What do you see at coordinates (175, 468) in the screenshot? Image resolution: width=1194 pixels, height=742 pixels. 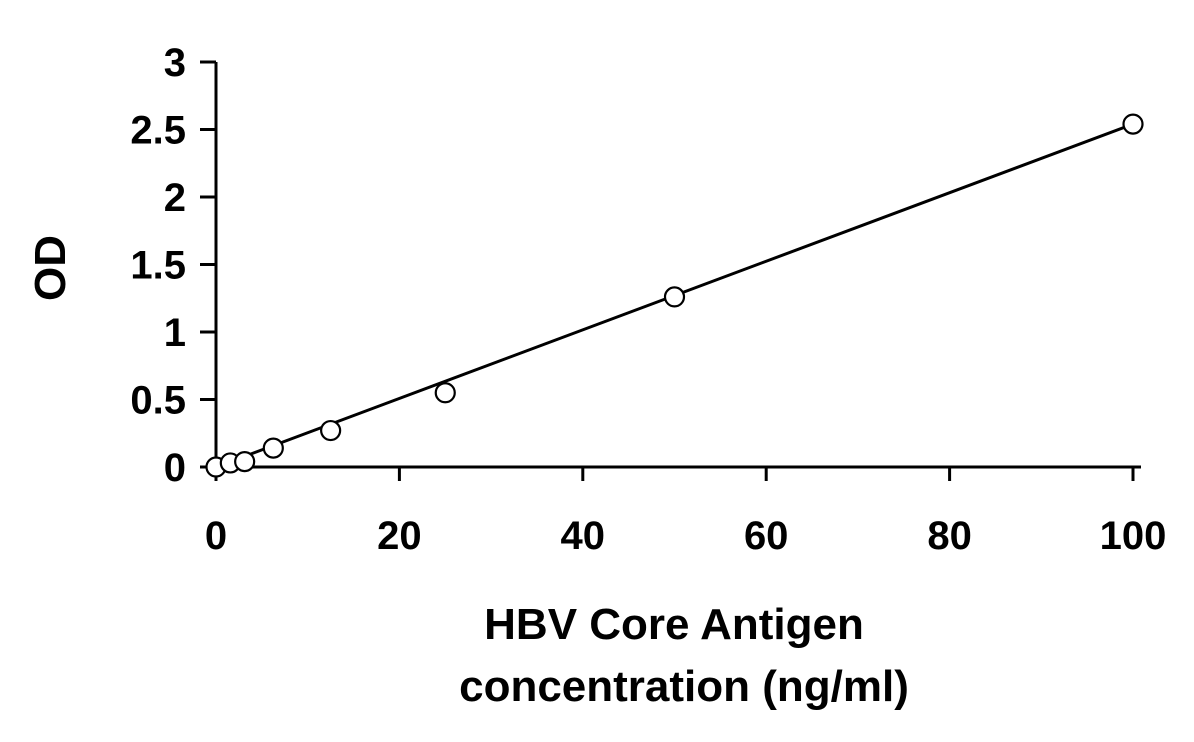 I see `y-tick-label: 0` at bounding box center [175, 468].